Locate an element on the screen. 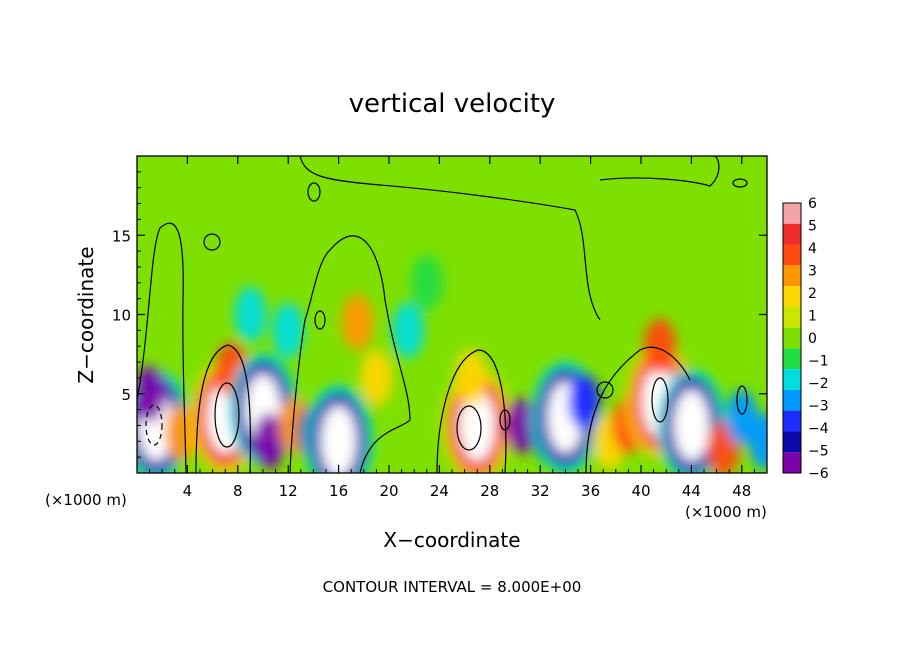  x-tick-label: 36 is located at coordinates (590, 491).